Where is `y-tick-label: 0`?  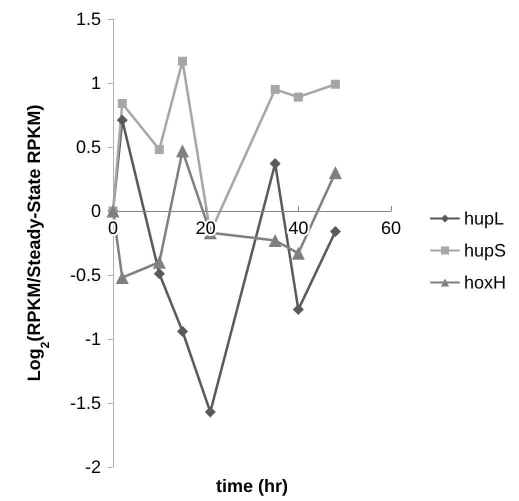 y-tick-label: 0 is located at coordinates (95, 211).